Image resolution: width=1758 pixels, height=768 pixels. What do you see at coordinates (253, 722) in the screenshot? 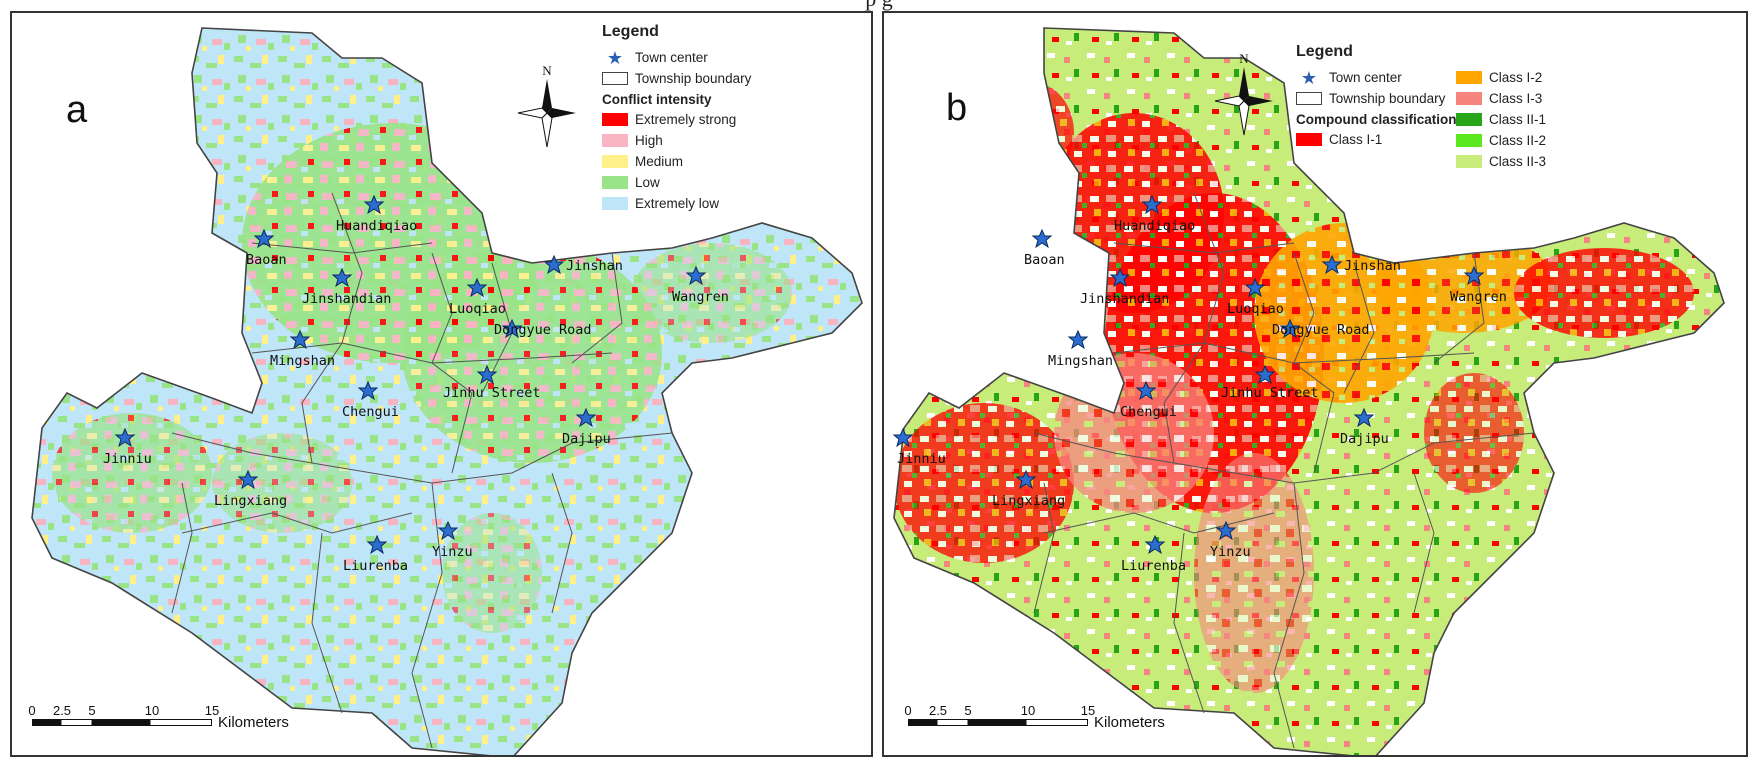
I see `scale-unit: Kilometers` at bounding box center [253, 722].